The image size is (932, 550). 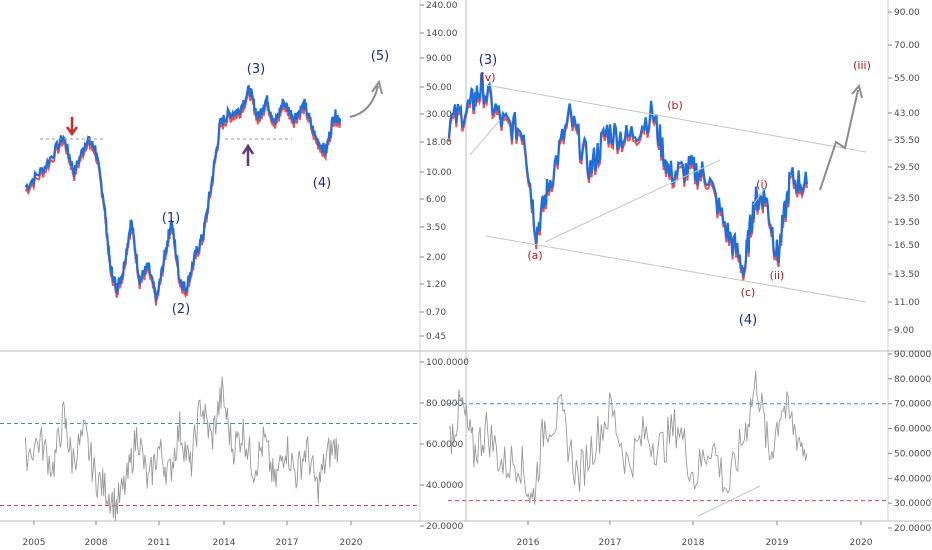 What do you see at coordinates (907, 46) in the screenshot?
I see `right-price-y-tick-label: 70.00` at bounding box center [907, 46].